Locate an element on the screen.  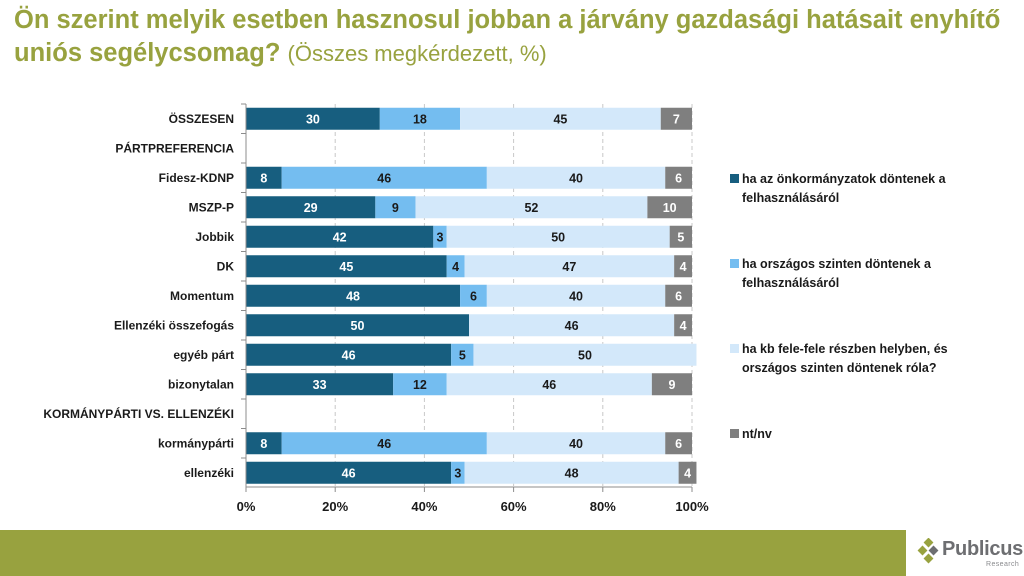
brand-subtitle: Research is located at coordinates (1003, 564).